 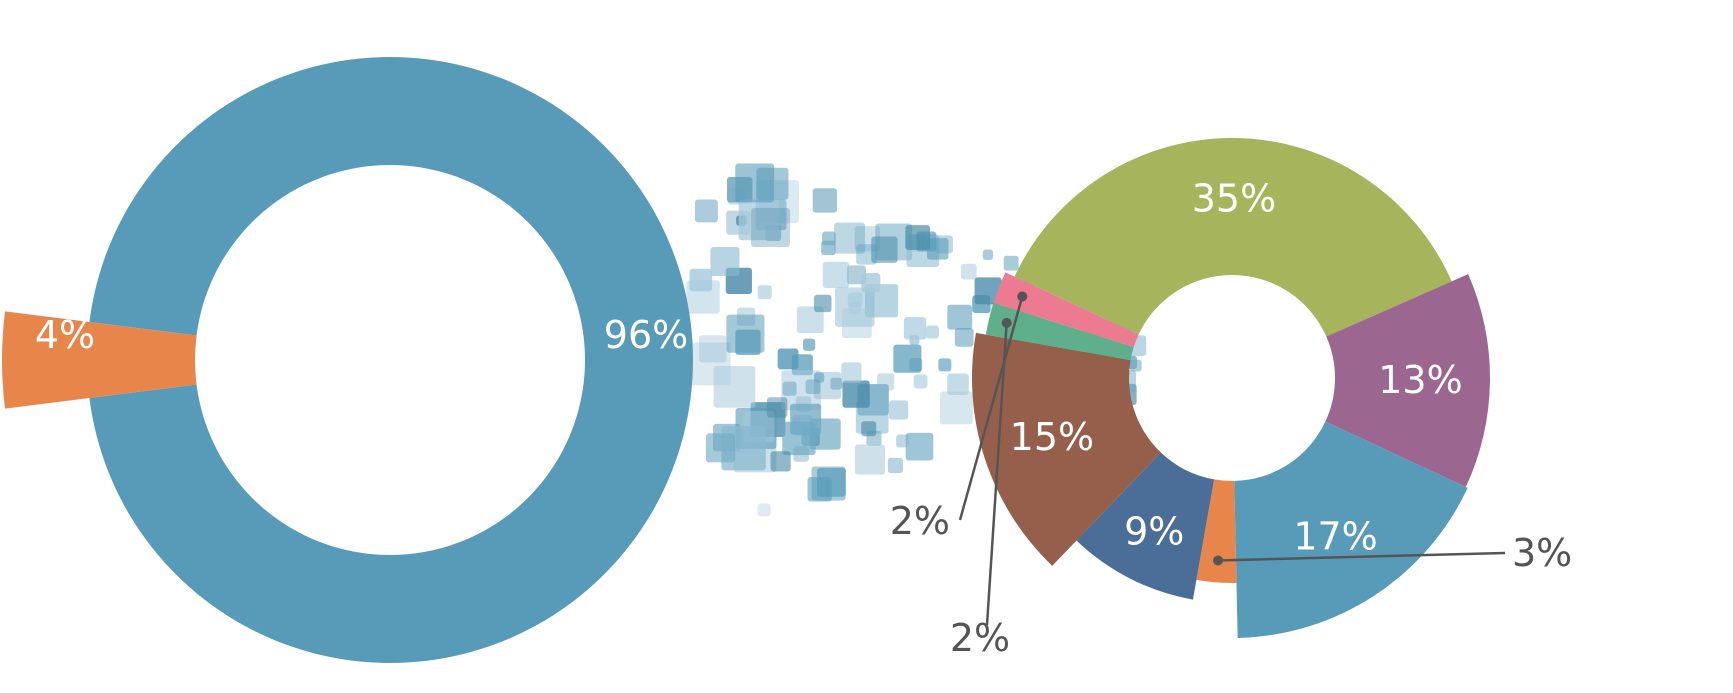 I want to click on leader-dot-2-pink, so click(x=1022, y=296).